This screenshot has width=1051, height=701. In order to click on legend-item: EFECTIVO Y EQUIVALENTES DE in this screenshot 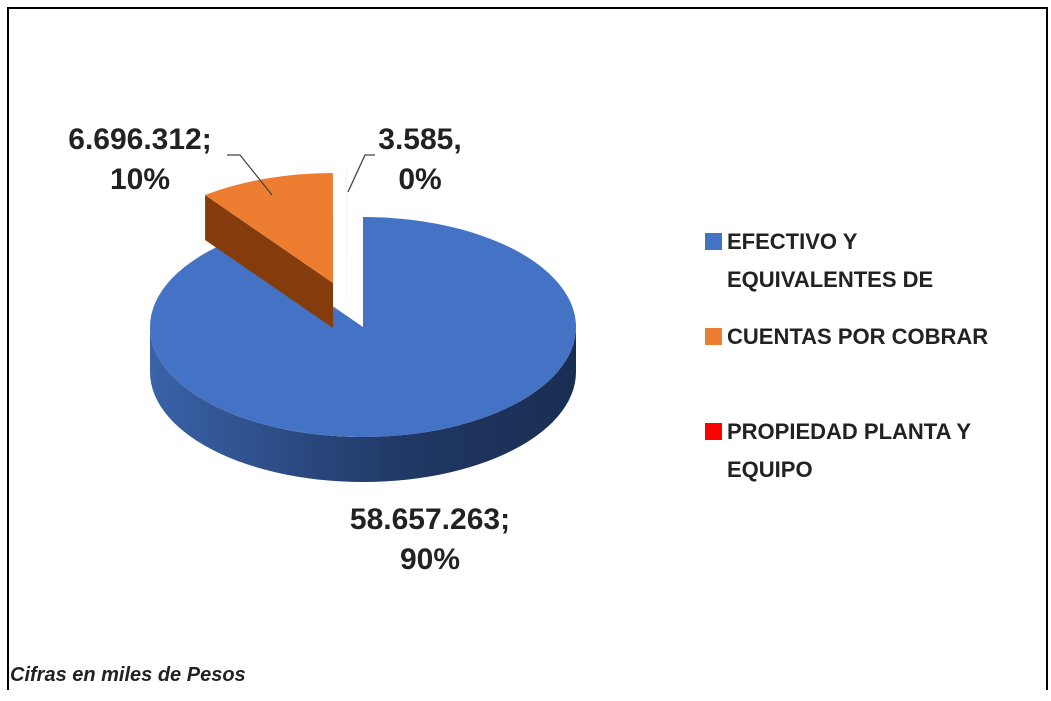, I will do `click(855, 261)`.